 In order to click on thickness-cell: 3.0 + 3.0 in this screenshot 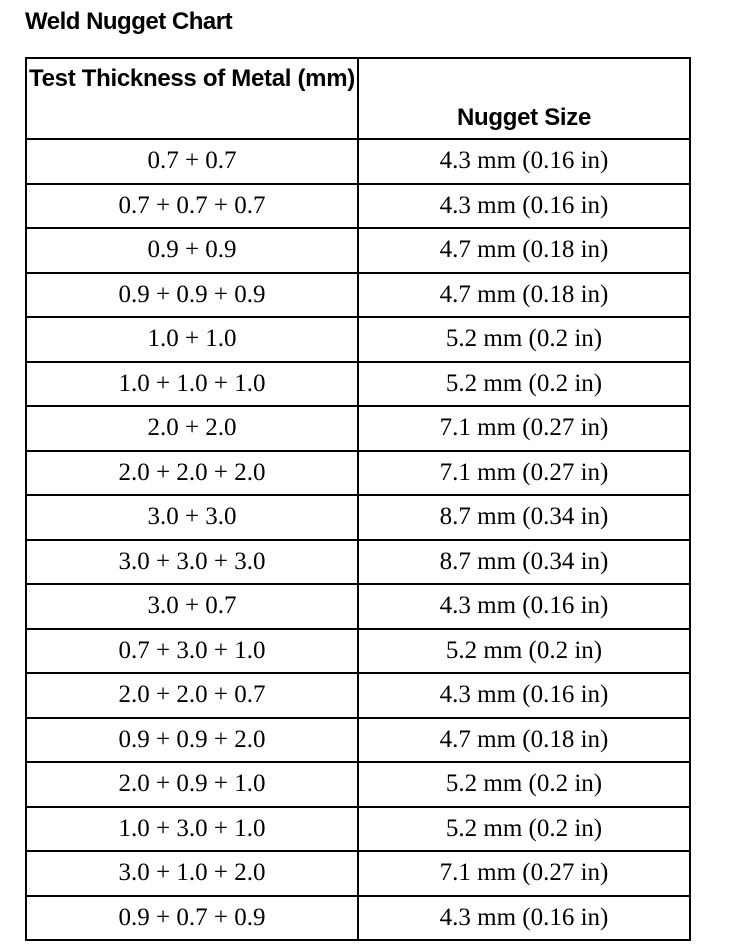, I will do `click(192, 517)`.